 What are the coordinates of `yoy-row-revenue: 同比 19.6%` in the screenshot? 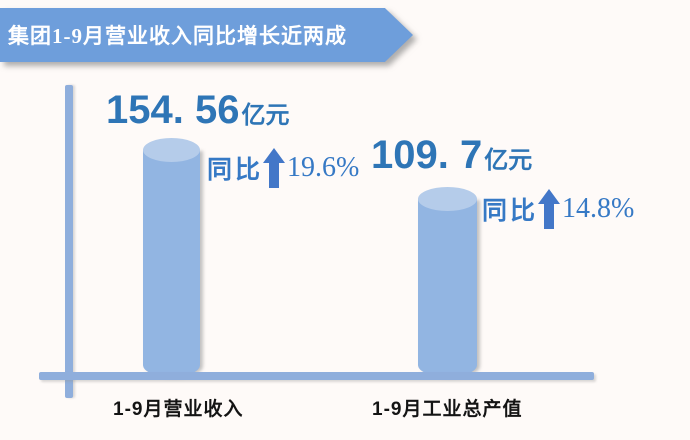 It's located at (283, 168).